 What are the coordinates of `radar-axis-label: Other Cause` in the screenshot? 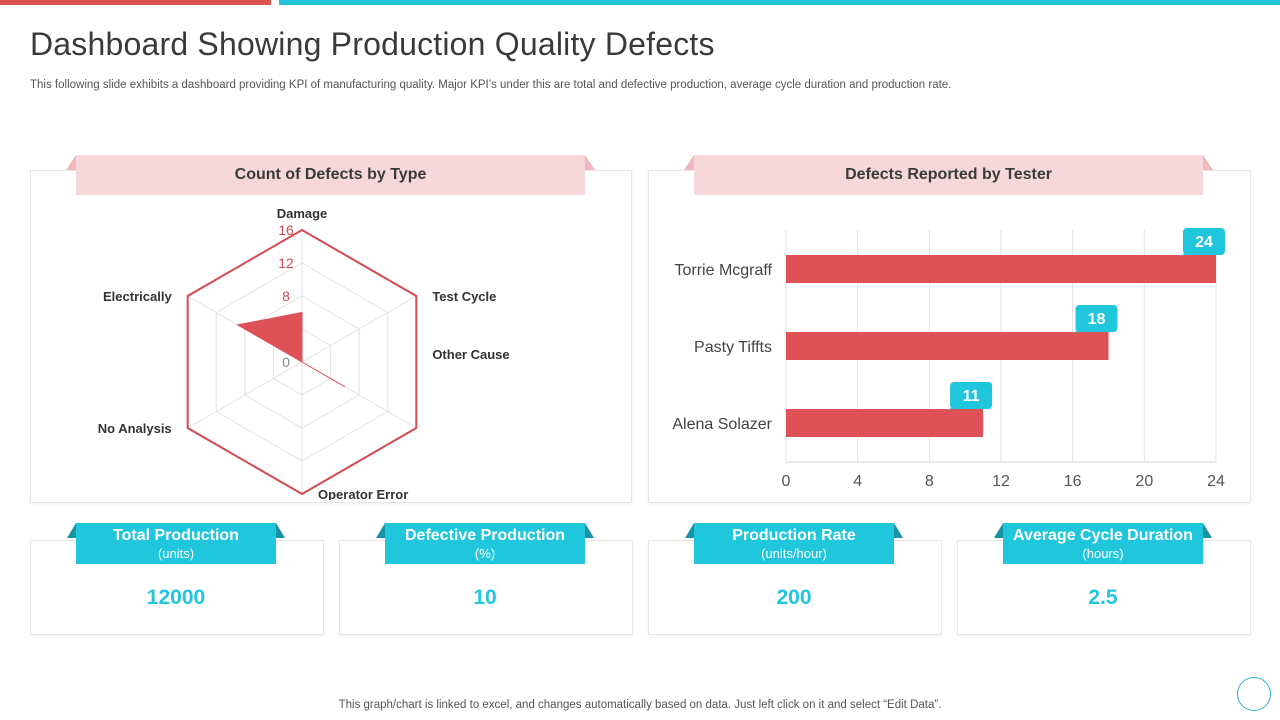 It's located at (470, 354).